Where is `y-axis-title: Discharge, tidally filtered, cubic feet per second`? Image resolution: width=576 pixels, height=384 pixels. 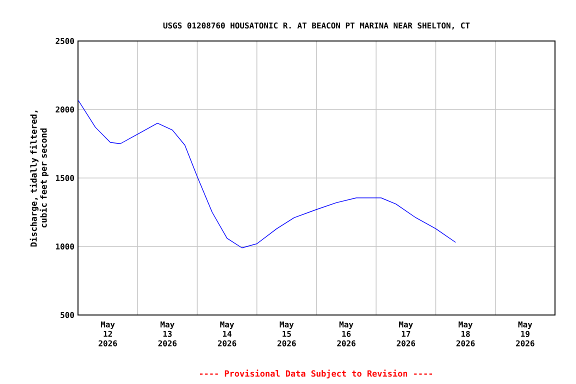 y-axis-title: Discharge, tidally filtered, cubic feet per second is located at coordinates (39, 178).